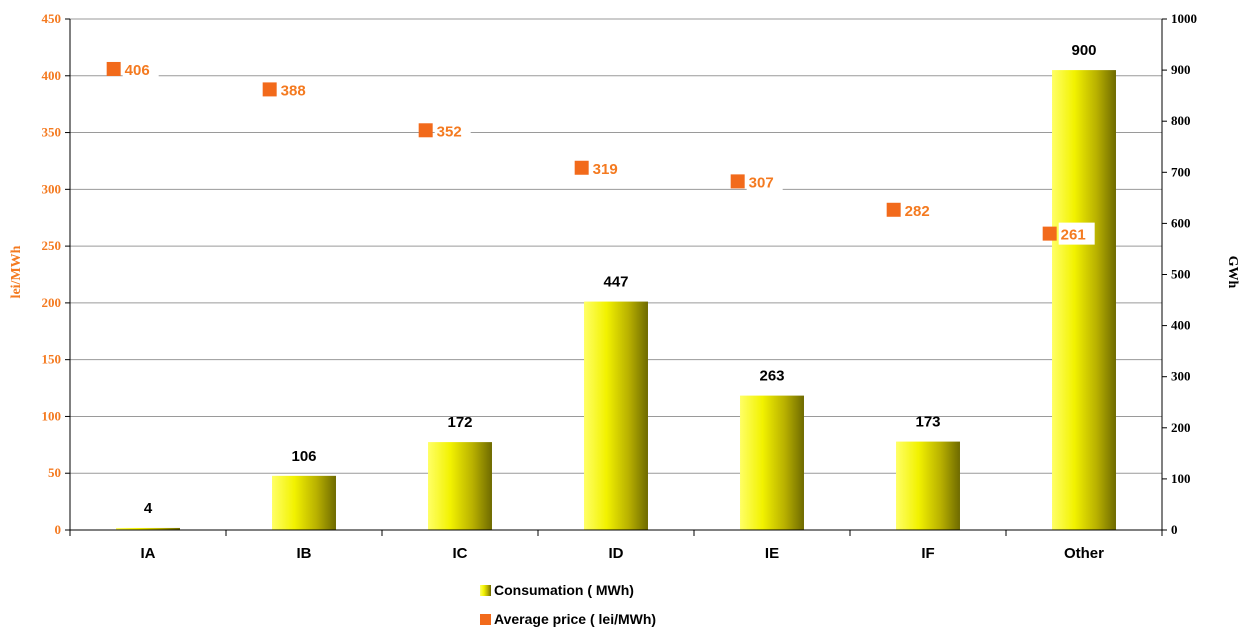 This screenshot has height=635, width=1253. I want to click on category-label: ID, so click(616, 553).